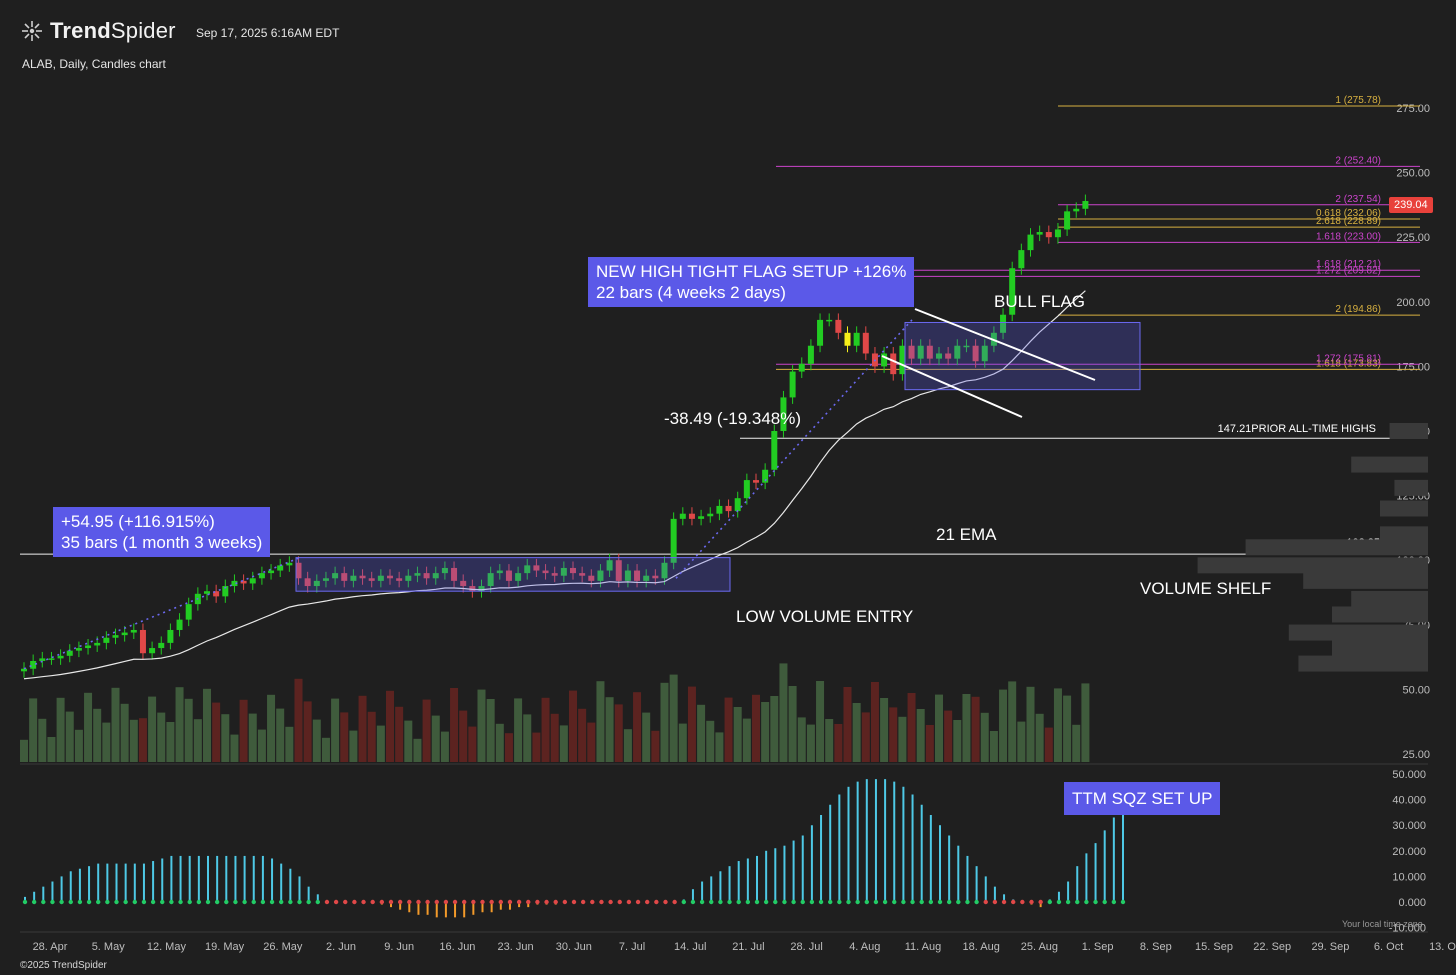 The width and height of the screenshot is (1456, 975). Describe the element at coordinates (1409, 877) in the screenshot. I see `squeeze-tick-label: 10.000` at that location.